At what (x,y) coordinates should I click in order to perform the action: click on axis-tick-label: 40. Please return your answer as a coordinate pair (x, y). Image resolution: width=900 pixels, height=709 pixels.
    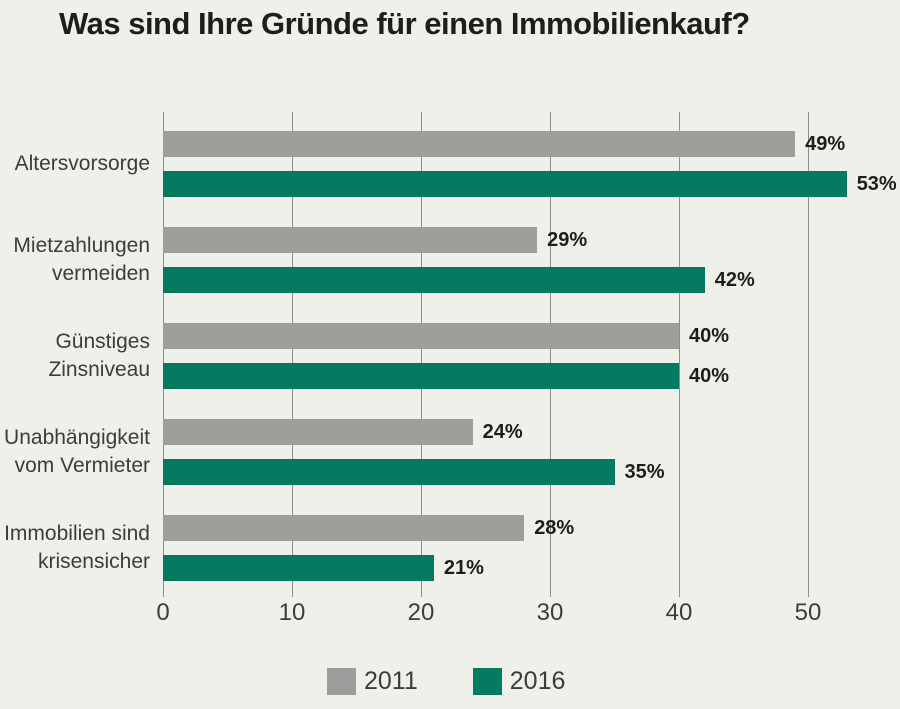
    Looking at the image, I should click on (679, 612).